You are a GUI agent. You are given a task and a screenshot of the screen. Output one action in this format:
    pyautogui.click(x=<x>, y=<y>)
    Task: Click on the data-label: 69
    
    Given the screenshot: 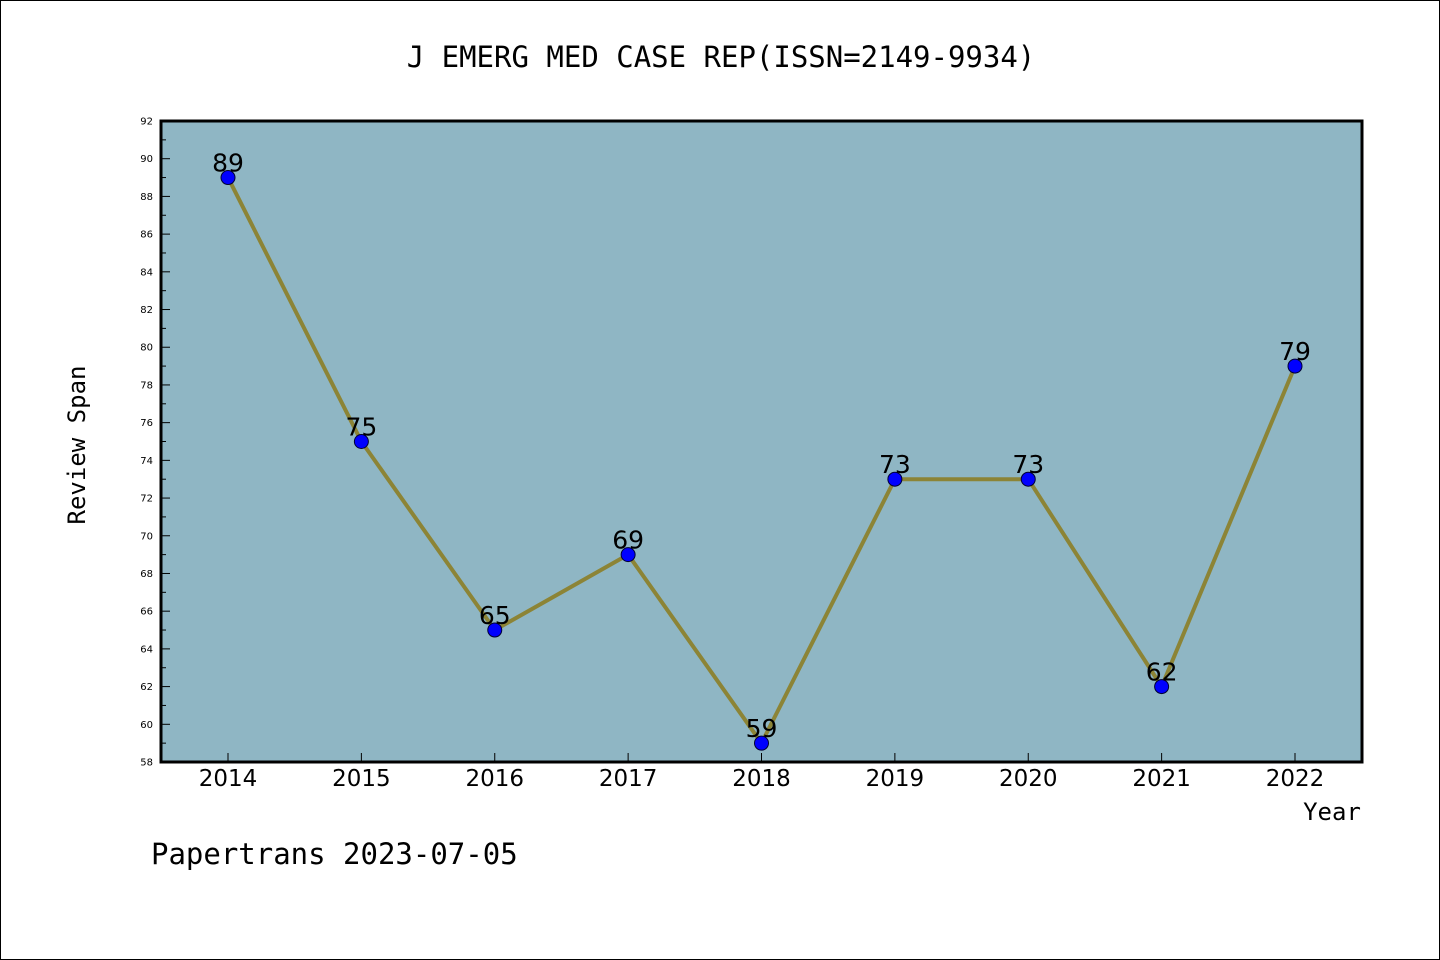 What is the action you would take?
    pyautogui.click(x=628, y=540)
    